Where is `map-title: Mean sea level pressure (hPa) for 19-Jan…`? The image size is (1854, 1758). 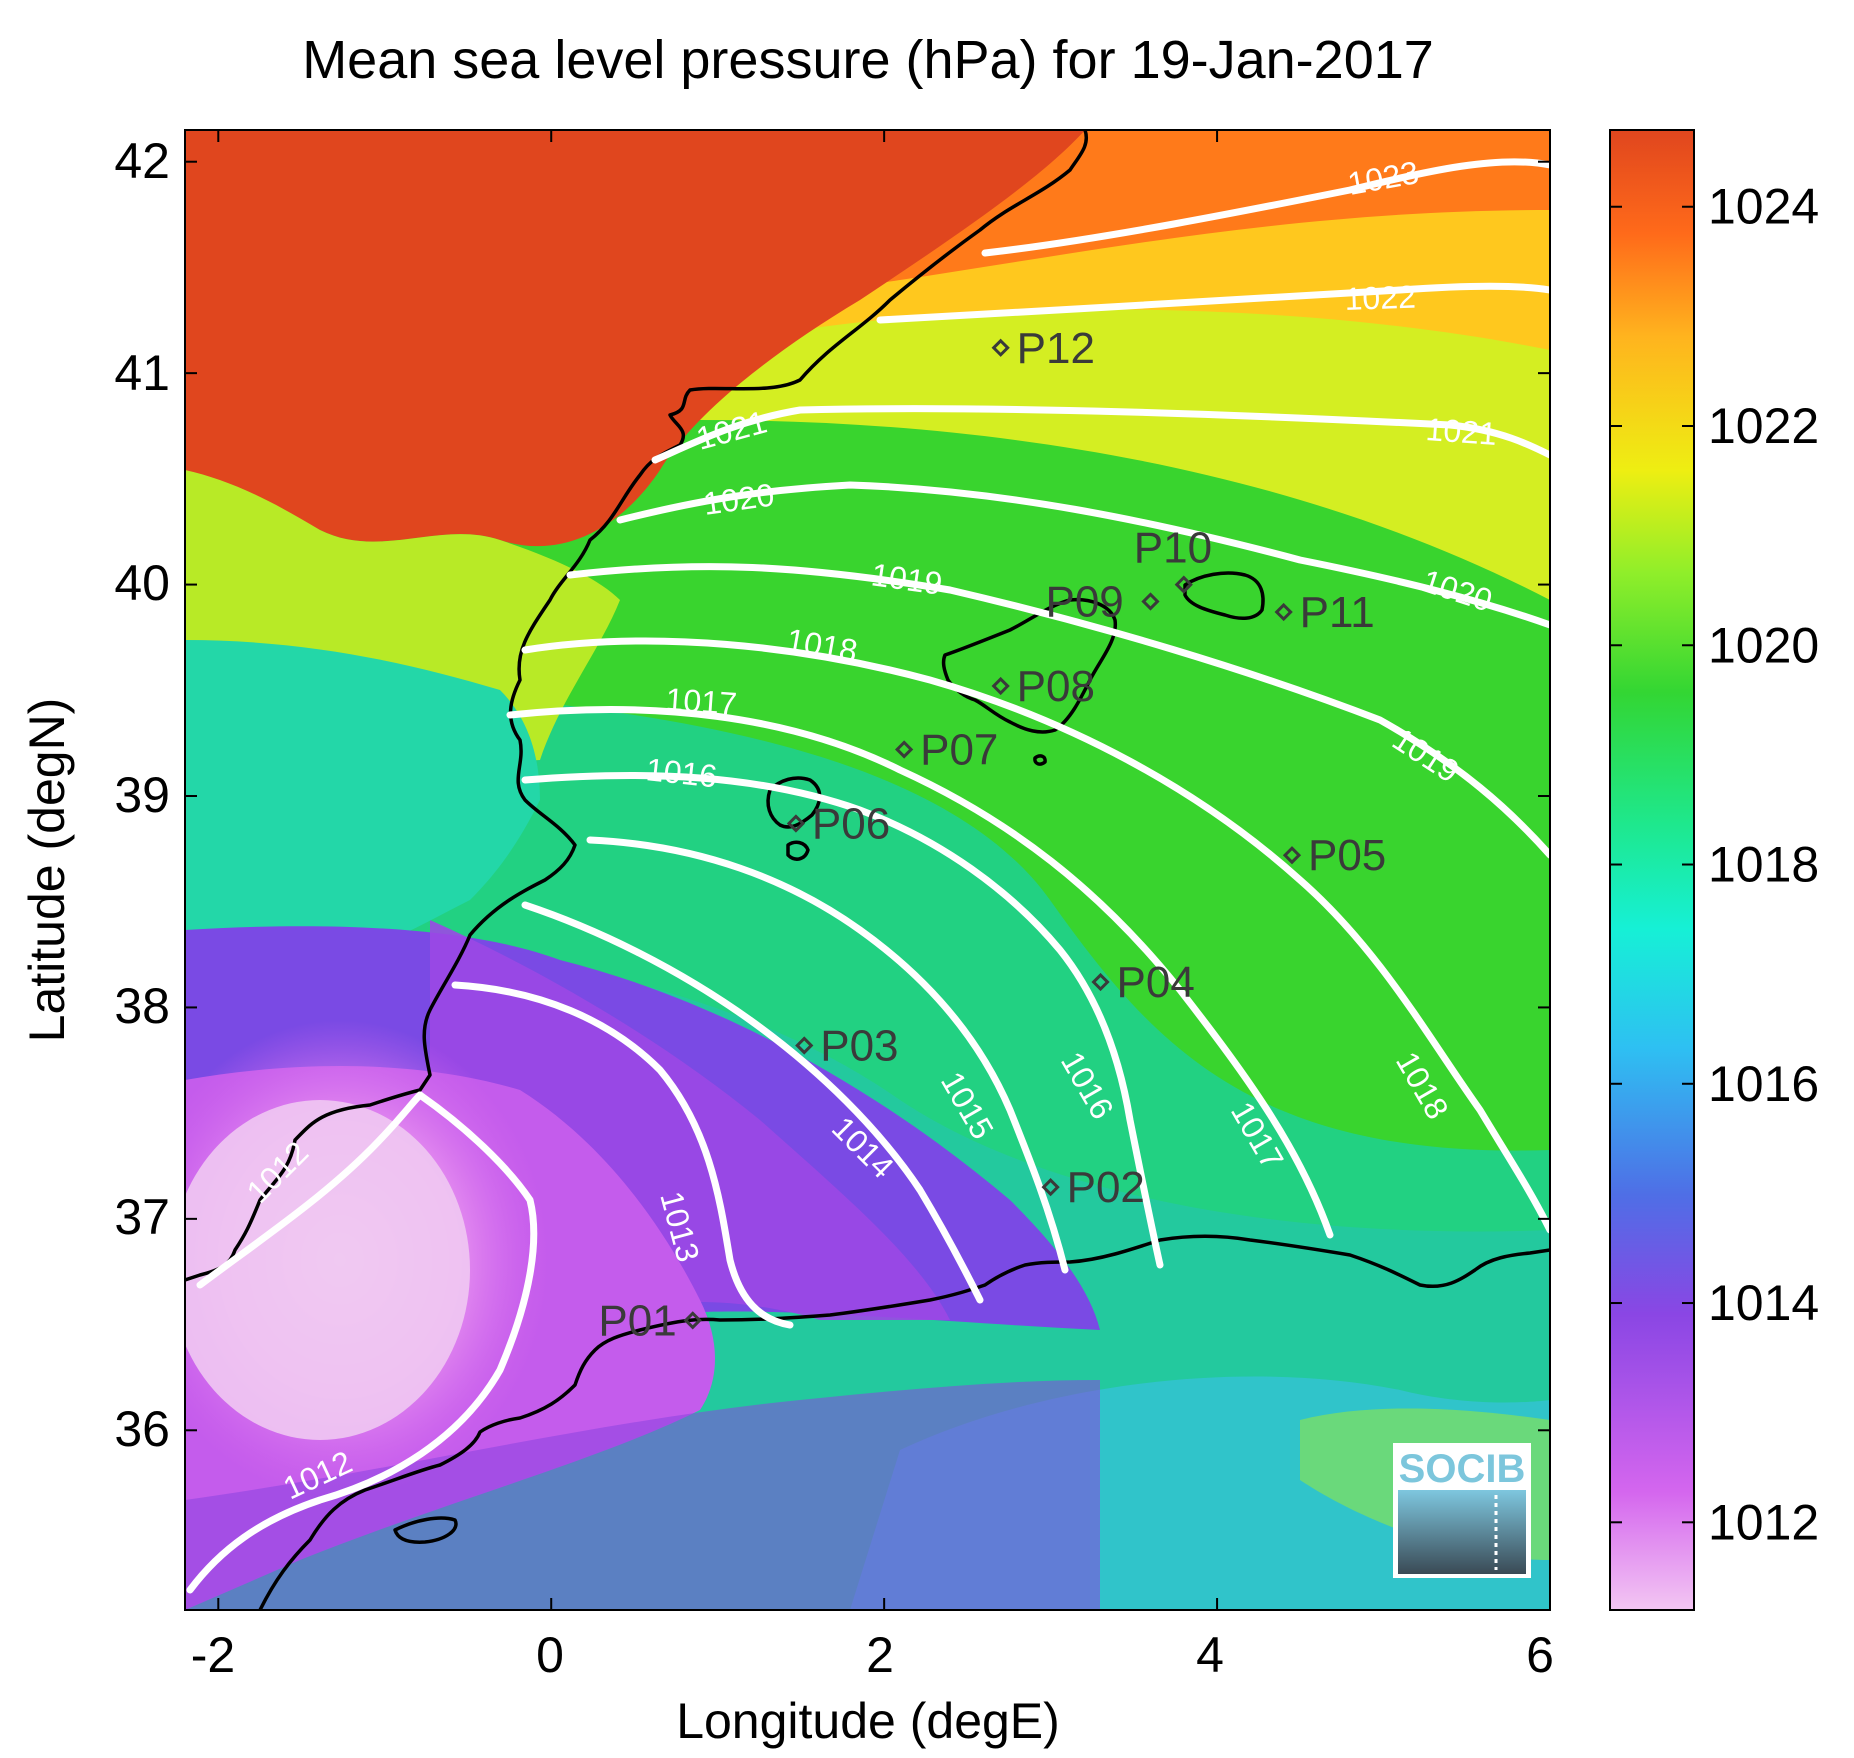
map-title: Mean sea level pressure (hPa) for 19-Jan… is located at coordinates (868, 60).